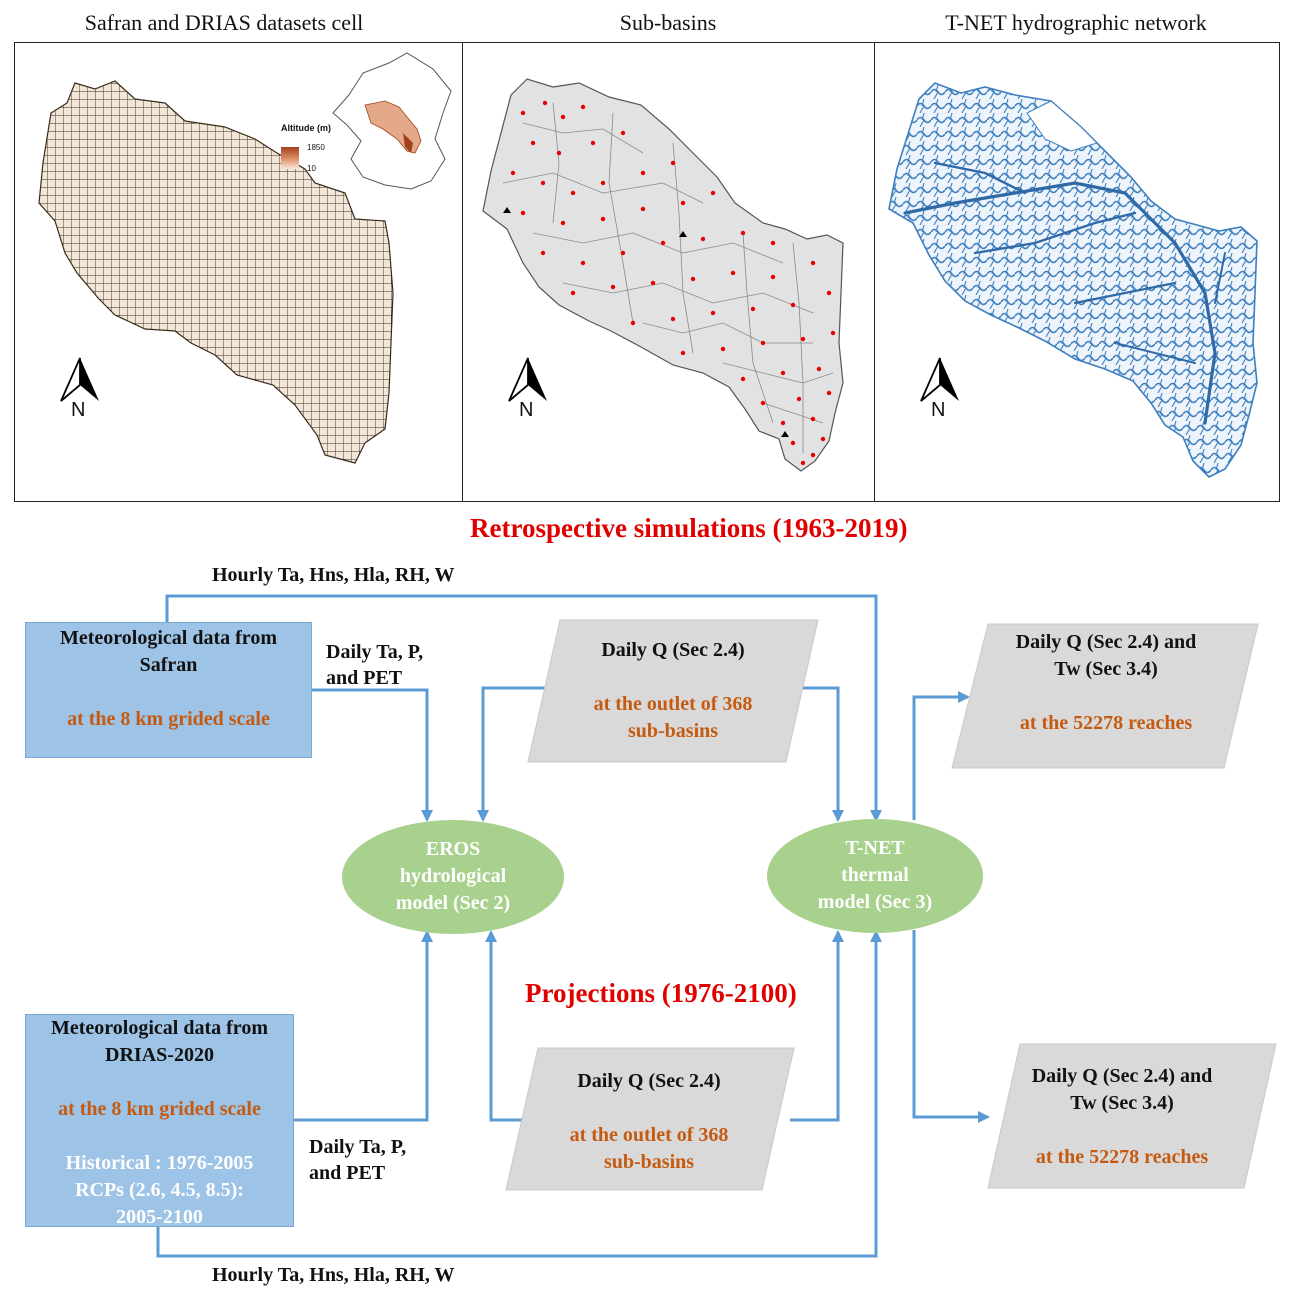 The height and width of the screenshot is (1302, 1294). Describe the element at coordinates (159, 1217) in the screenshot. I see `drias-box-rcp-period: 2005-2100` at that location.